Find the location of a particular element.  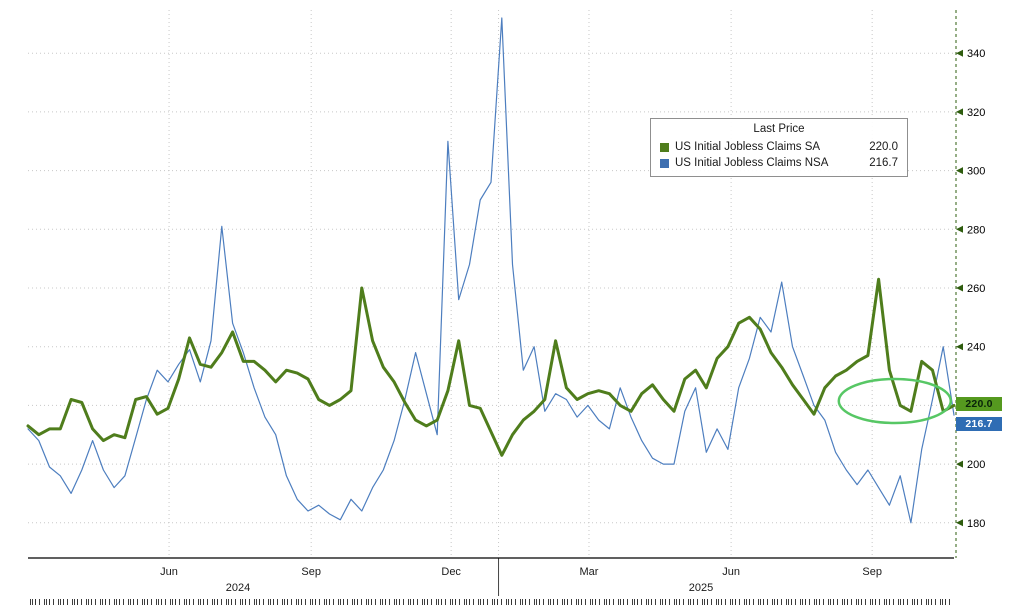

year-label: 2025 is located at coordinates (701, 588).